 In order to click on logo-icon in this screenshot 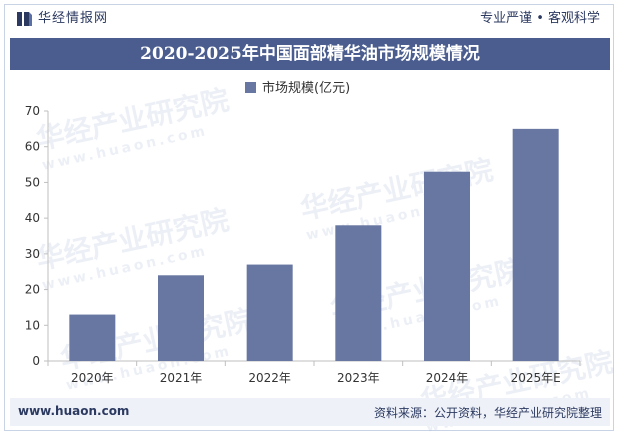, I will do `click(24, 19)`.